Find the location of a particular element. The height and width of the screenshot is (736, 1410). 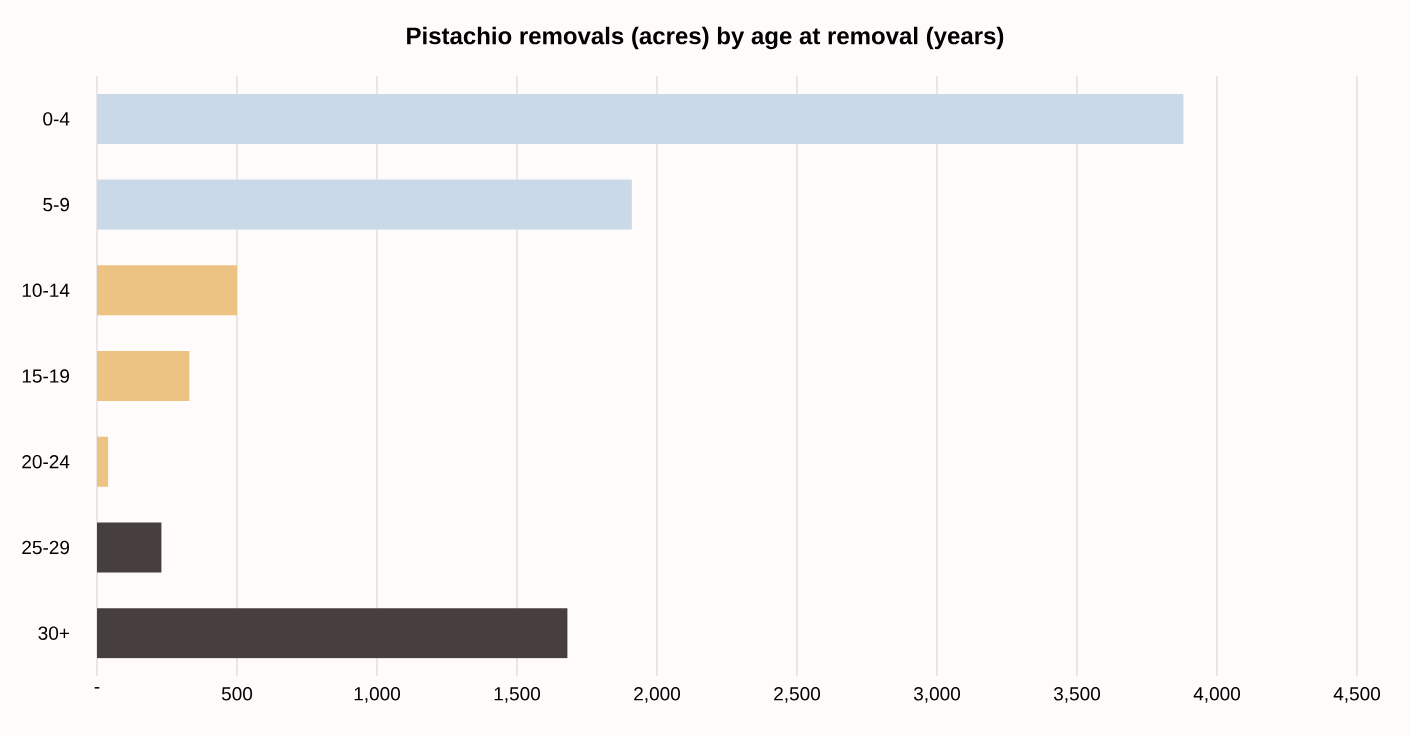

x-tick-label: - is located at coordinates (97, 688).